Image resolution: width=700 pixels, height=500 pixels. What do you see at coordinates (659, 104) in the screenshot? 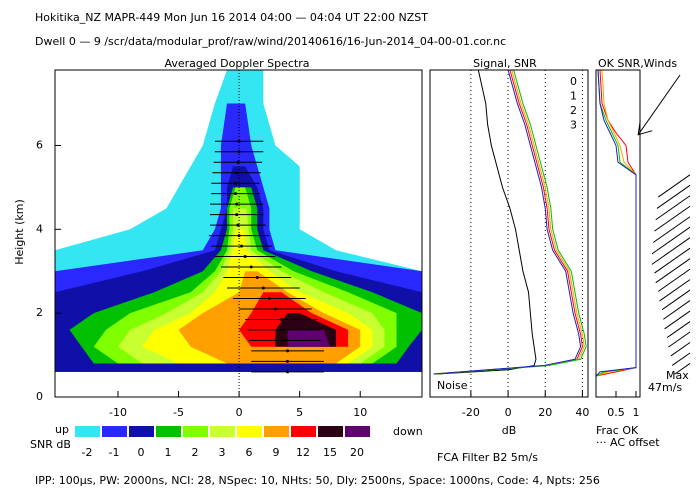
I see `max-wind-arrow` at bounding box center [659, 104].